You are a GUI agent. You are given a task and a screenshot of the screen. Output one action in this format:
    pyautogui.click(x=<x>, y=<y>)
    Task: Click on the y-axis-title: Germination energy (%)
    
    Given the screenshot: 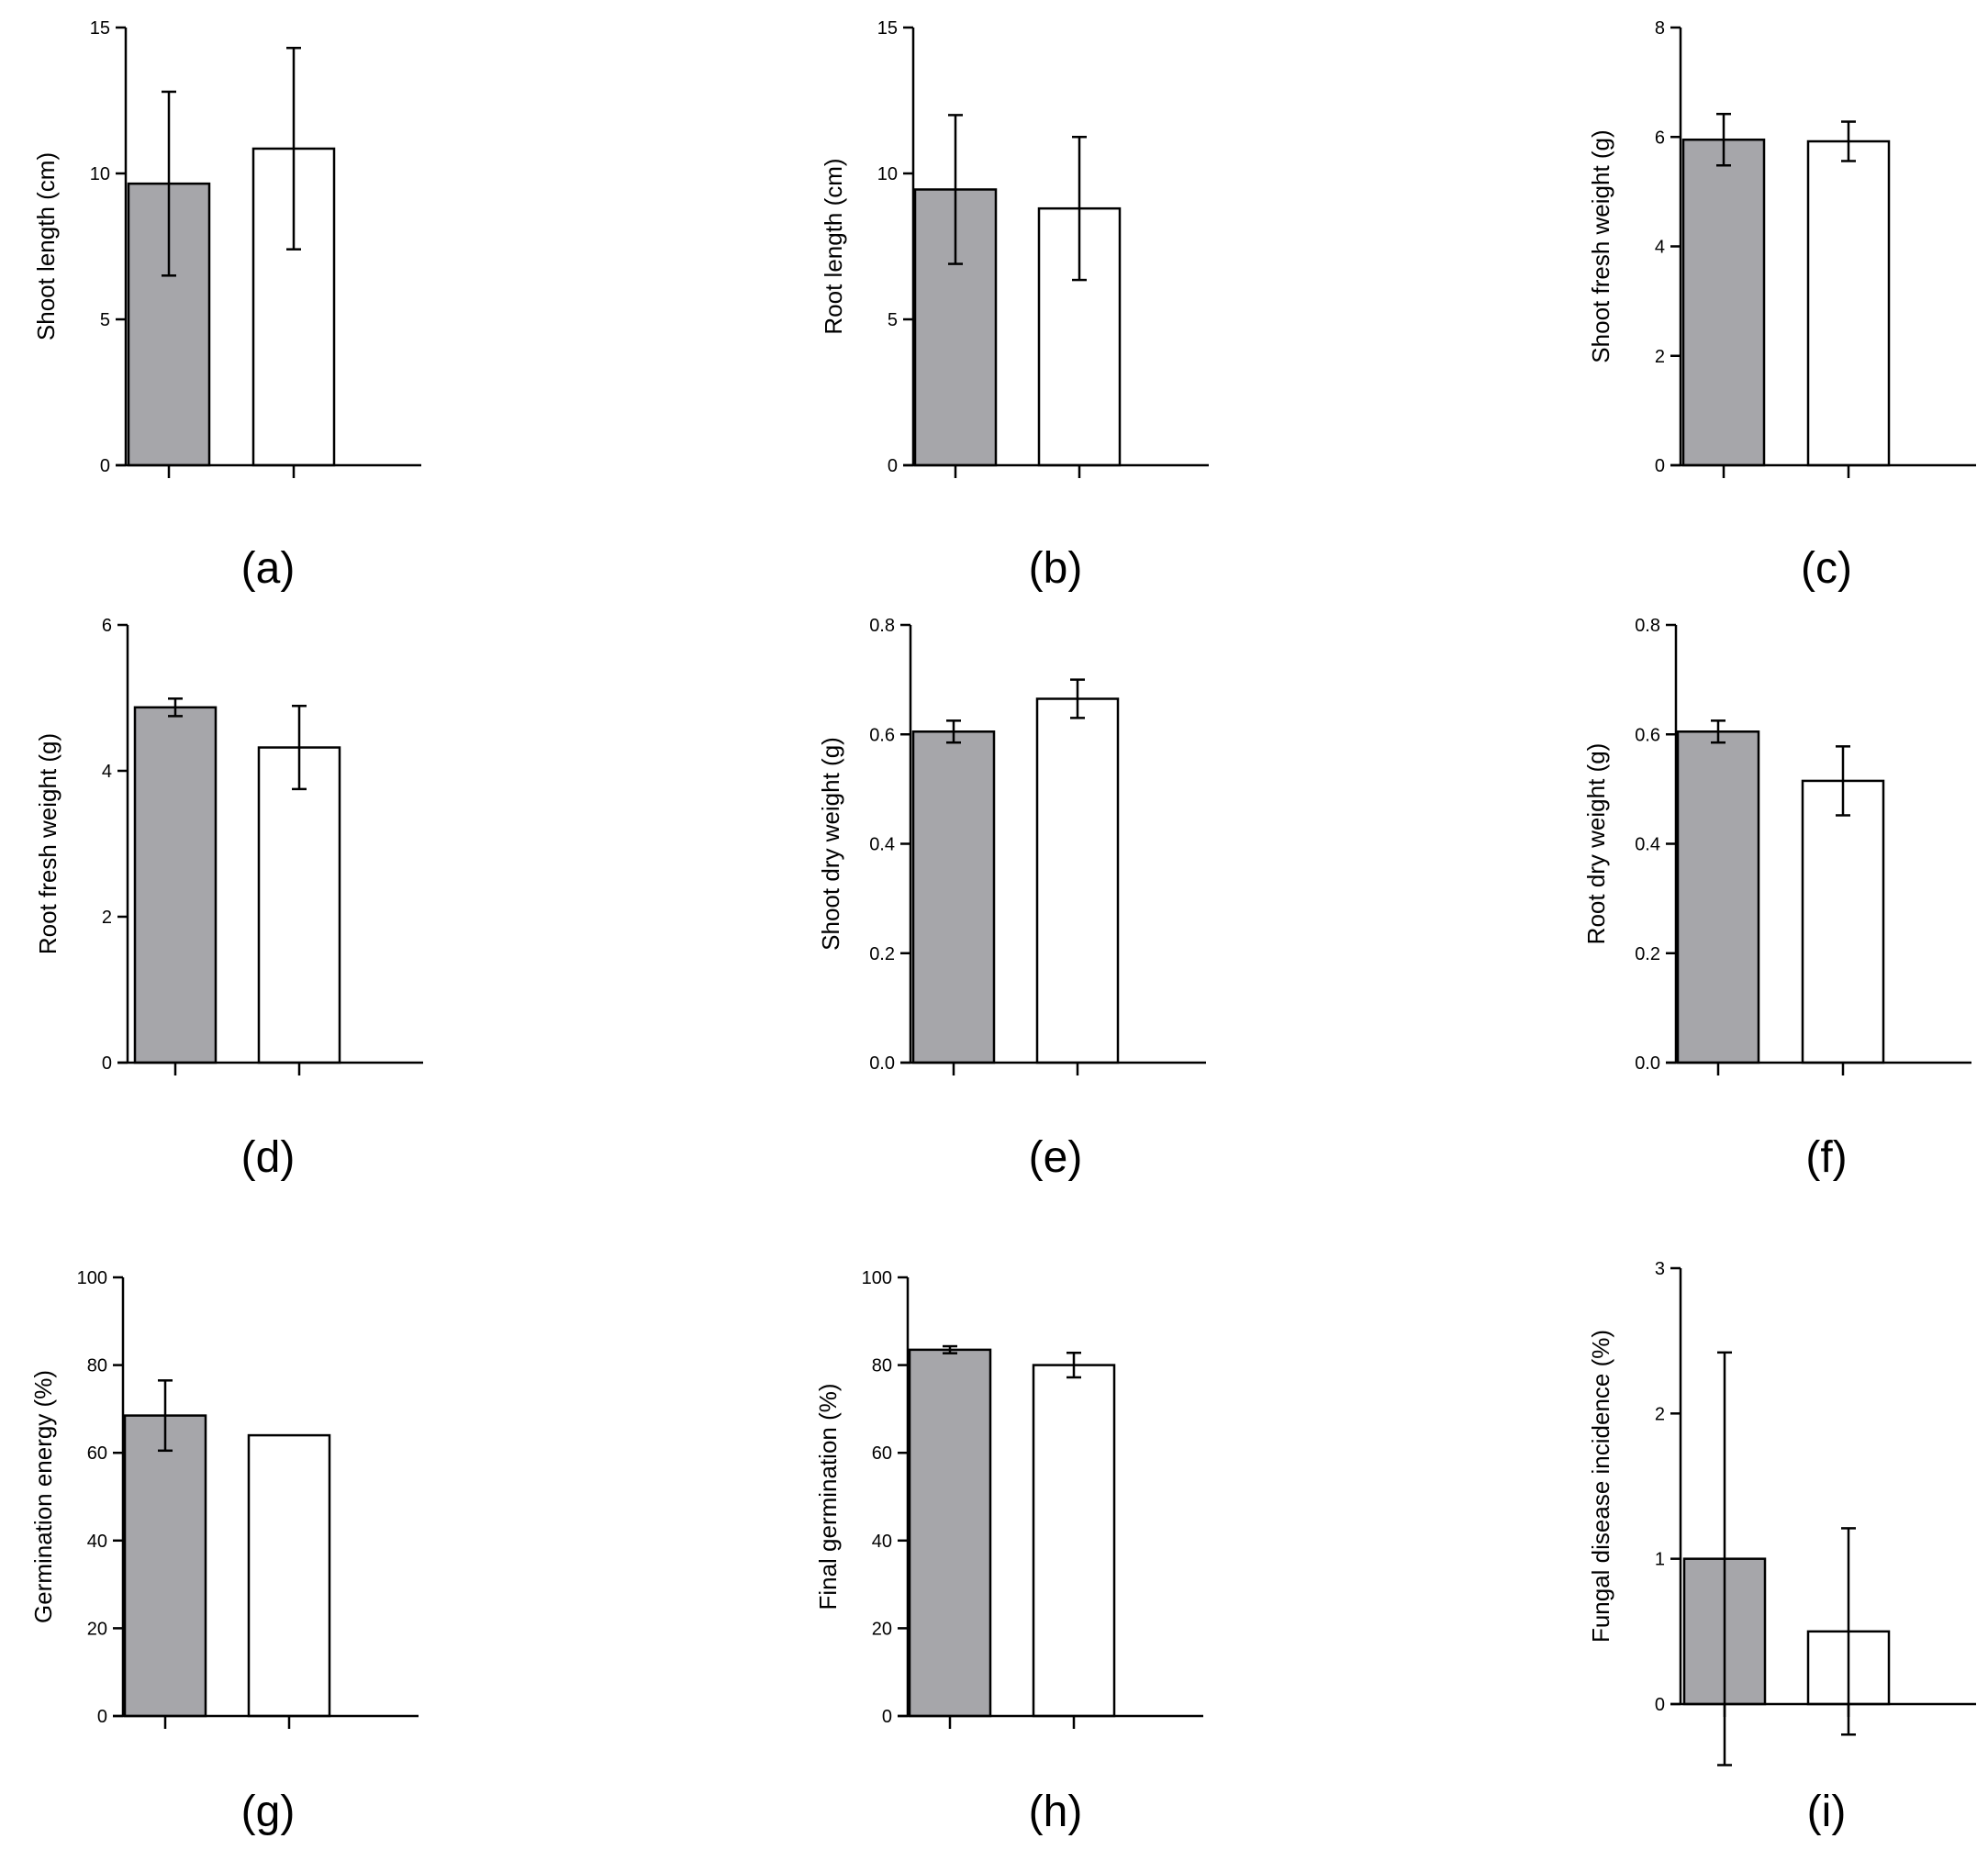 What is the action you would take?
    pyautogui.click(x=43, y=1496)
    